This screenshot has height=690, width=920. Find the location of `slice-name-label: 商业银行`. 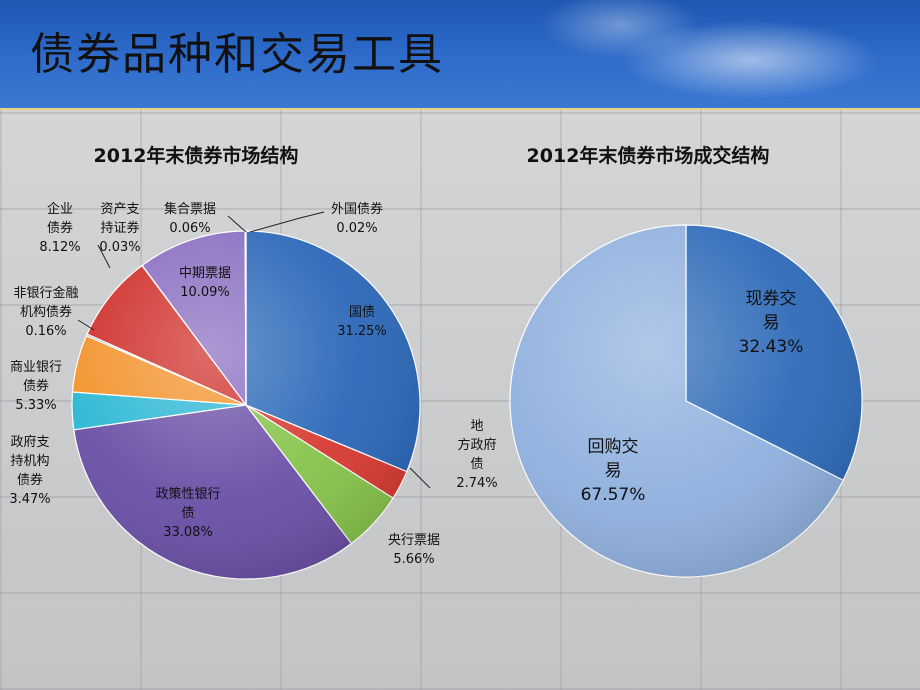

slice-name-label: 商业银行 is located at coordinates (36, 367).